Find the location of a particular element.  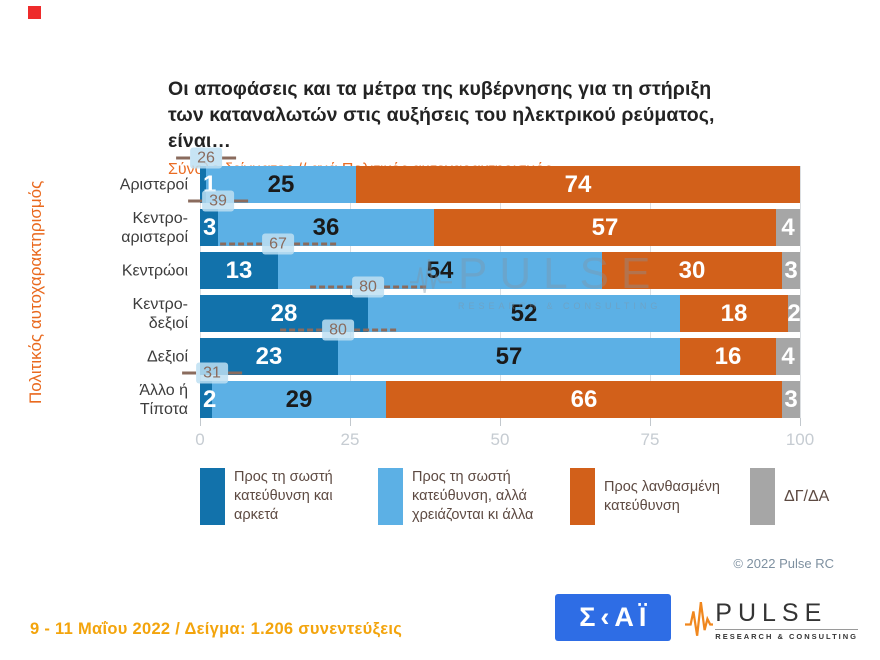

top-left-red-marker is located at coordinates (34, 12).